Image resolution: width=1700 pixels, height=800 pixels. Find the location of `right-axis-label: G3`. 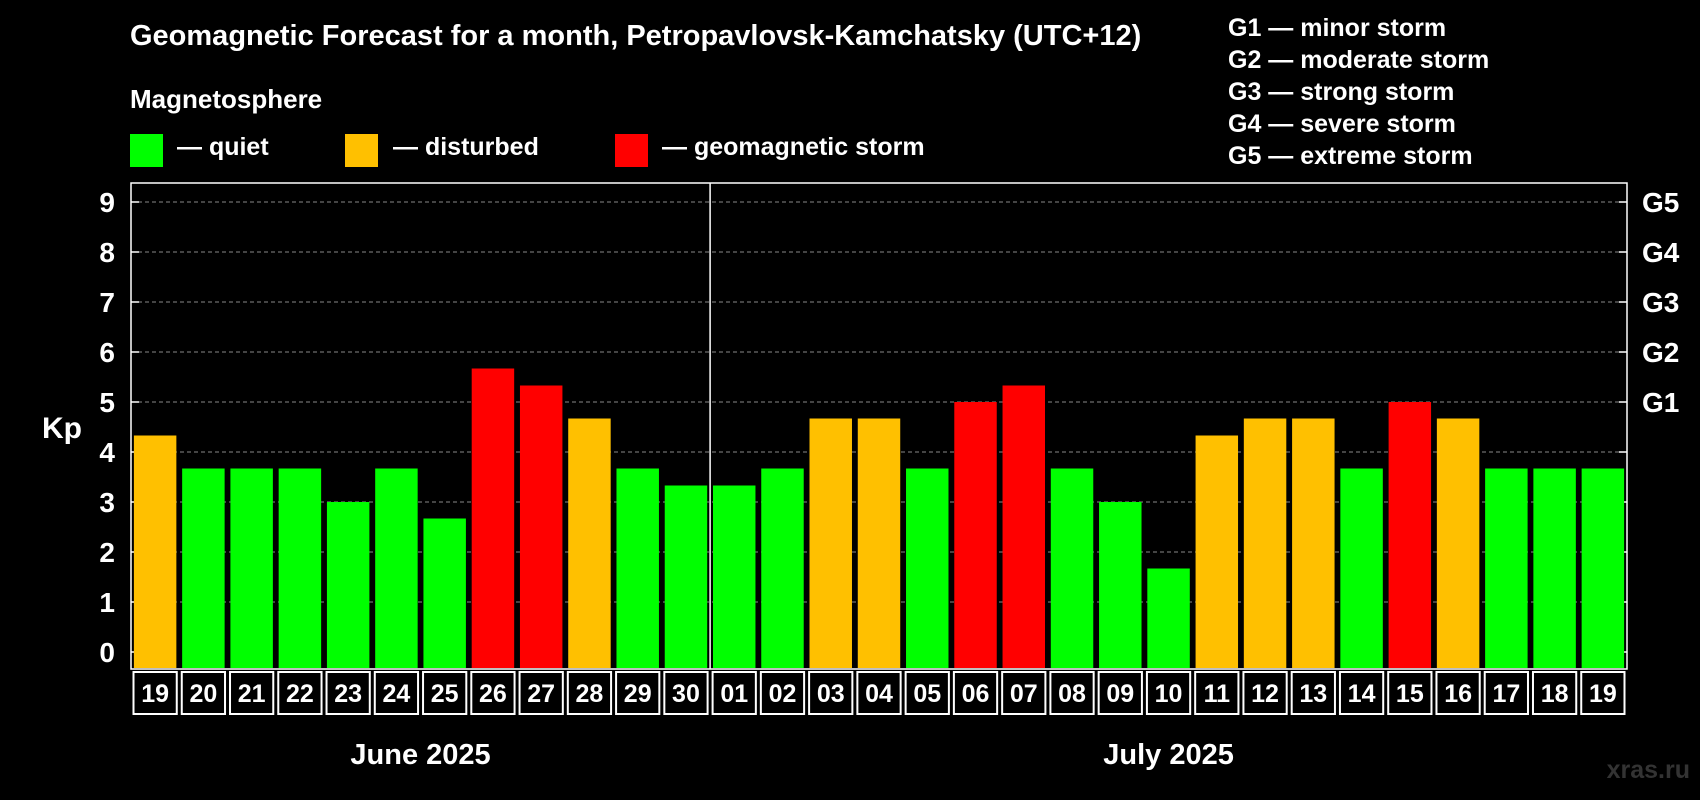

right-axis-label: G3 is located at coordinates (1660, 302).